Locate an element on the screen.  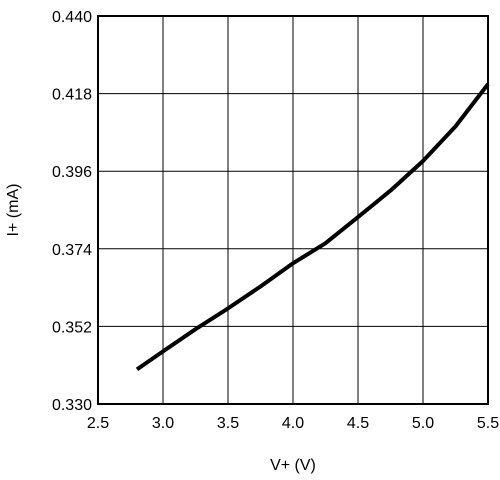
x-tick-label: 2.5 is located at coordinates (98, 423).